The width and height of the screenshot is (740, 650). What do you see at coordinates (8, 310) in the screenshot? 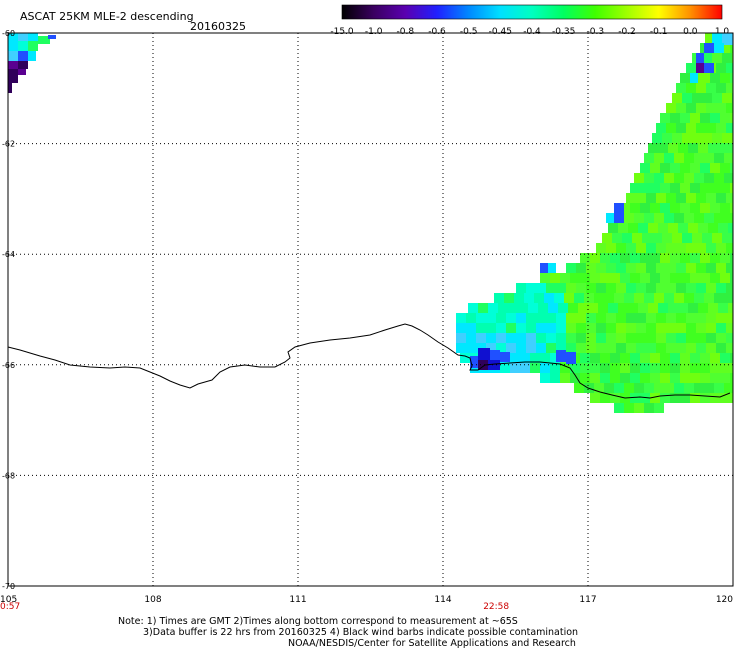
I see `latitude-labels: -60 -62 -64 -66 -68 -70` at bounding box center [8, 310].